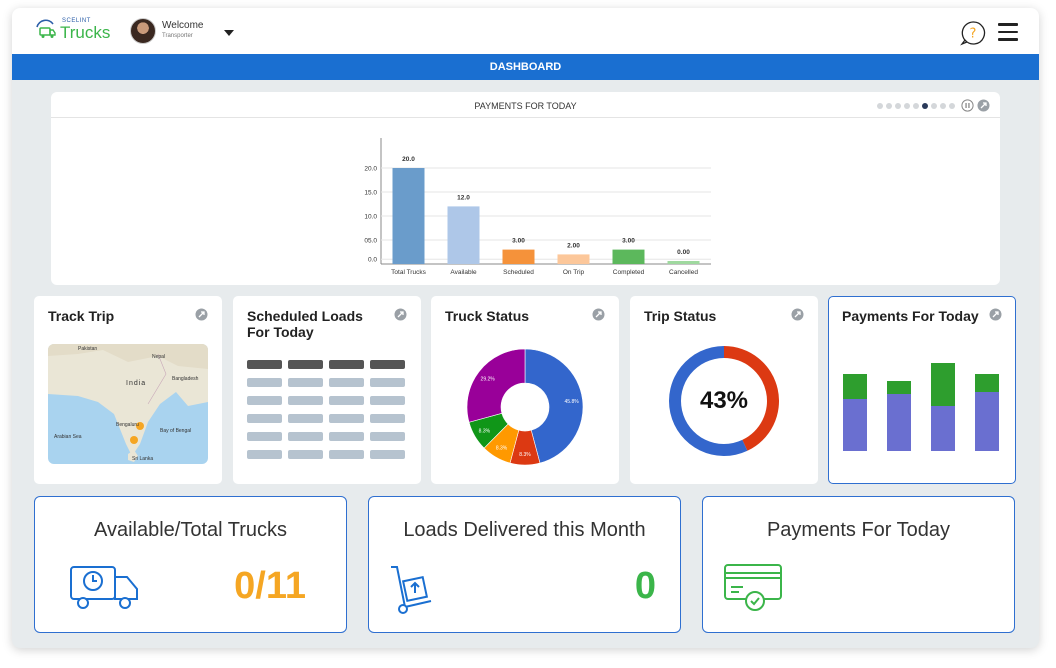 This screenshot has height=668, width=1056. What do you see at coordinates (136, 383) in the screenshot?
I see `map-label: India` at bounding box center [136, 383].